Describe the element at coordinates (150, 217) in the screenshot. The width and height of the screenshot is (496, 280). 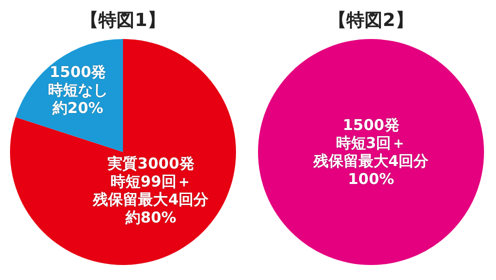
I see `data-label: 約80%` at that location.